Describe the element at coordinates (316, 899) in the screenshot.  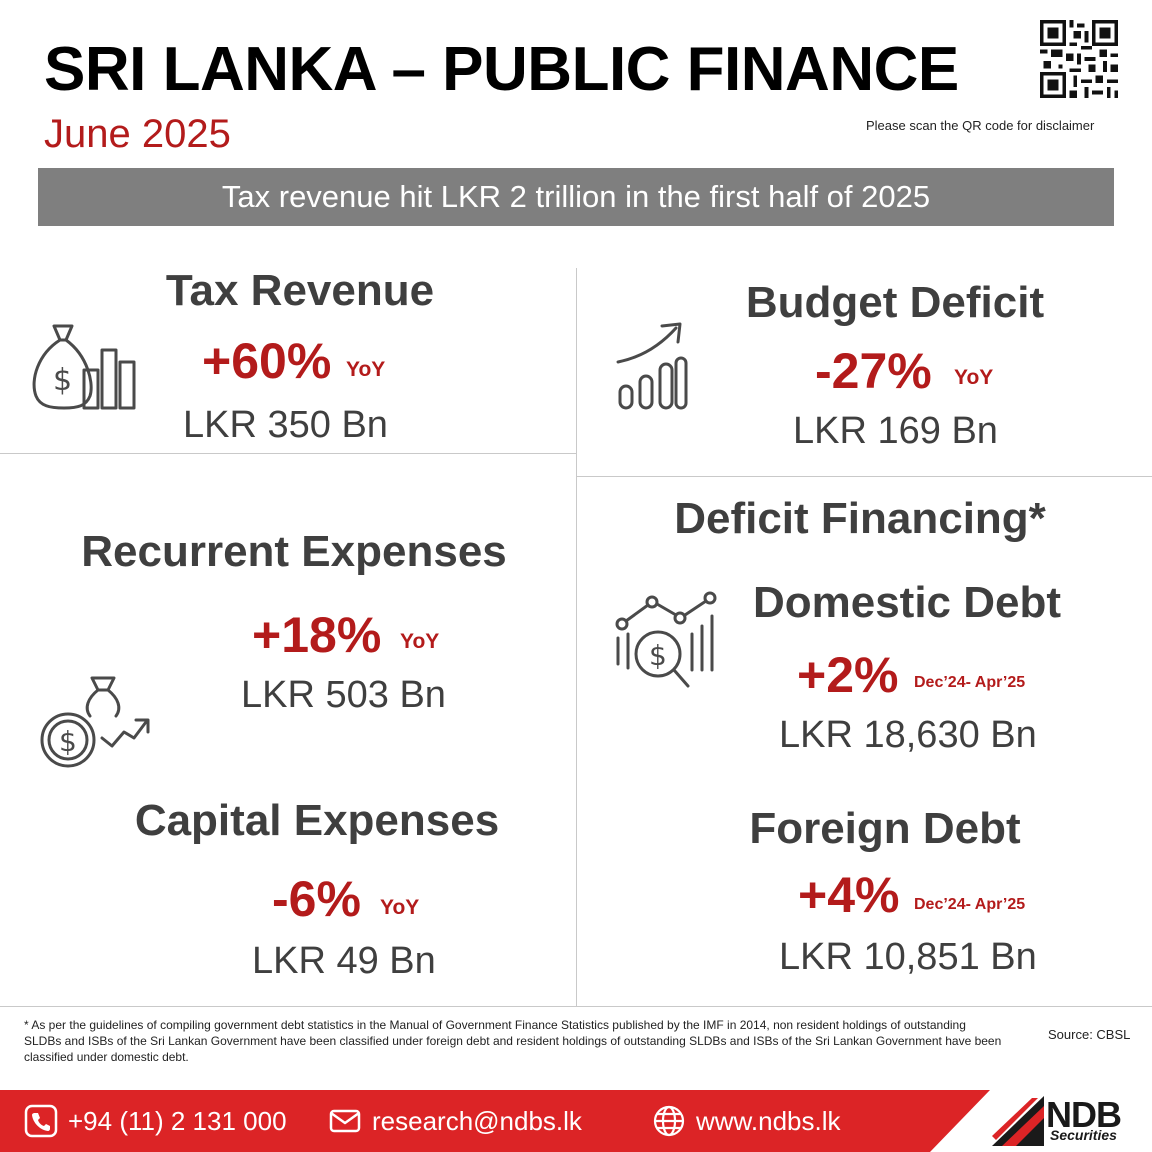
I see `capital-expenses-change: -6%` at that location.